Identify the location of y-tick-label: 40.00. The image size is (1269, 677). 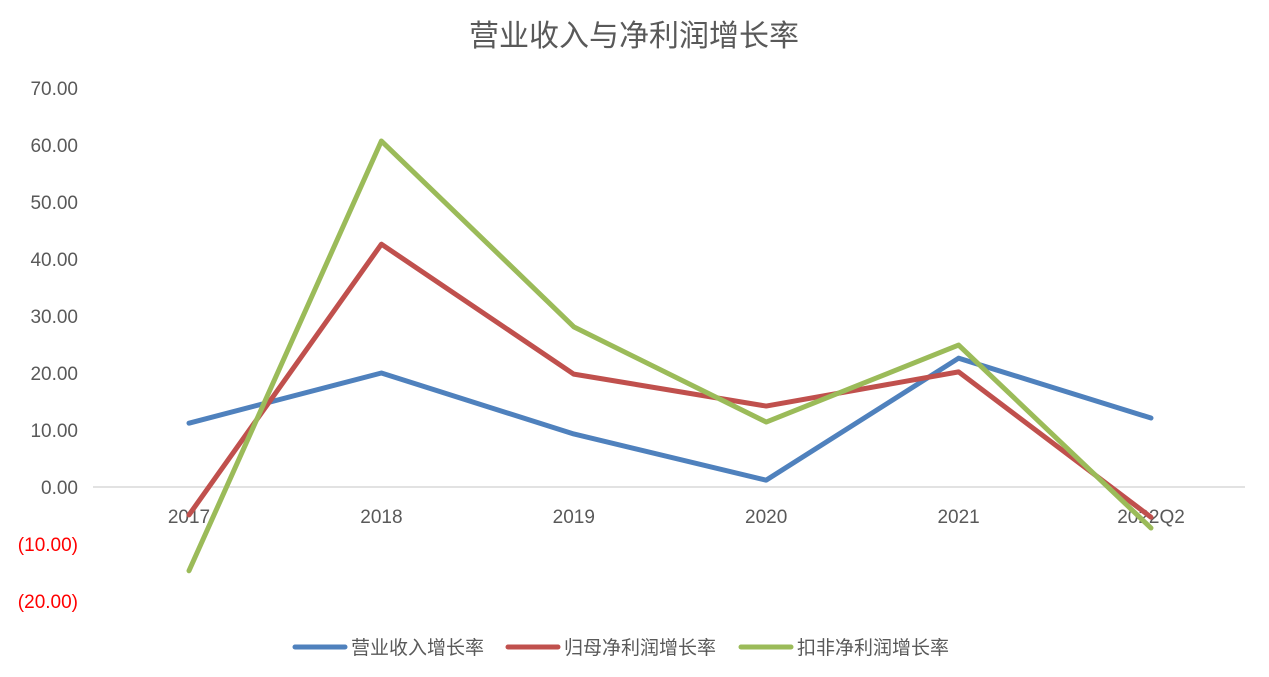
(54, 260).